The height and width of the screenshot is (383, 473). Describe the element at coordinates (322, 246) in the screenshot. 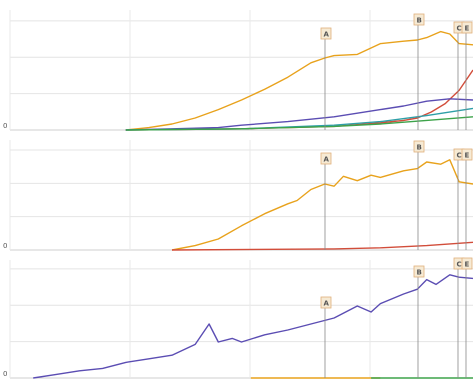

I see `series-line-red` at that location.